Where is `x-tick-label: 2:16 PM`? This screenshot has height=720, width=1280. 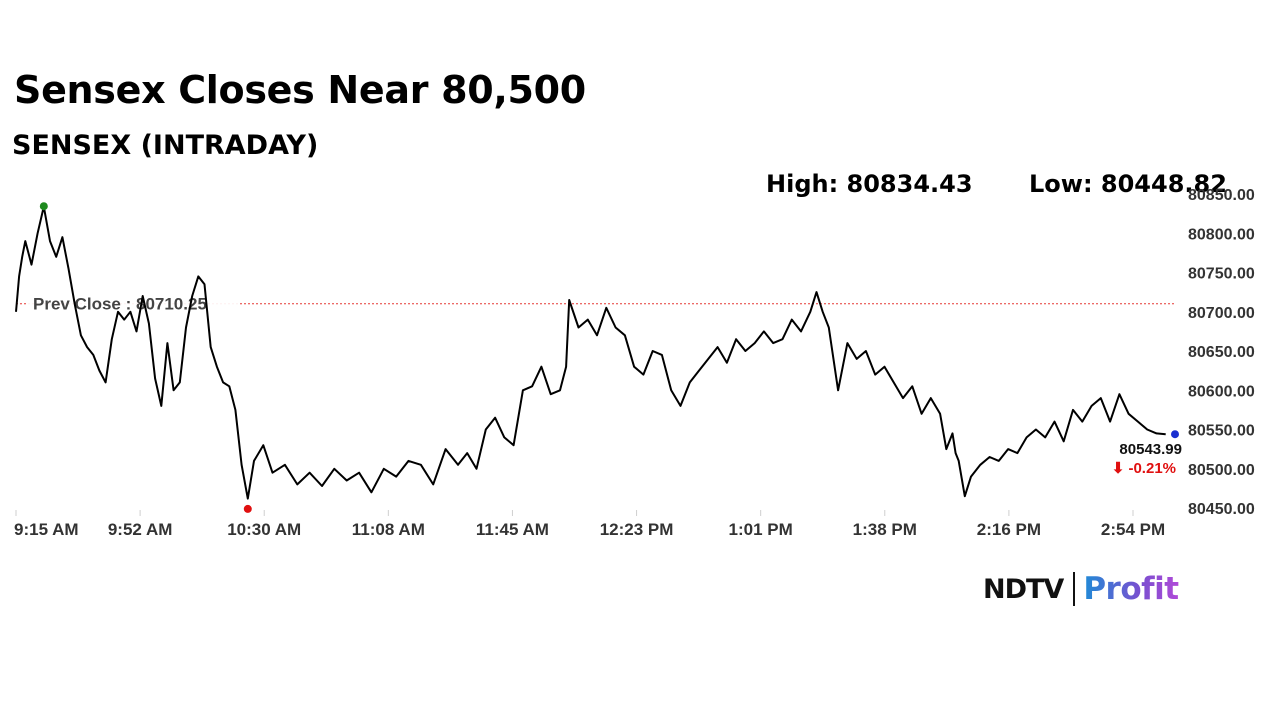 x-tick-label: 2:16 PM is located at coordinates (1009, 529).